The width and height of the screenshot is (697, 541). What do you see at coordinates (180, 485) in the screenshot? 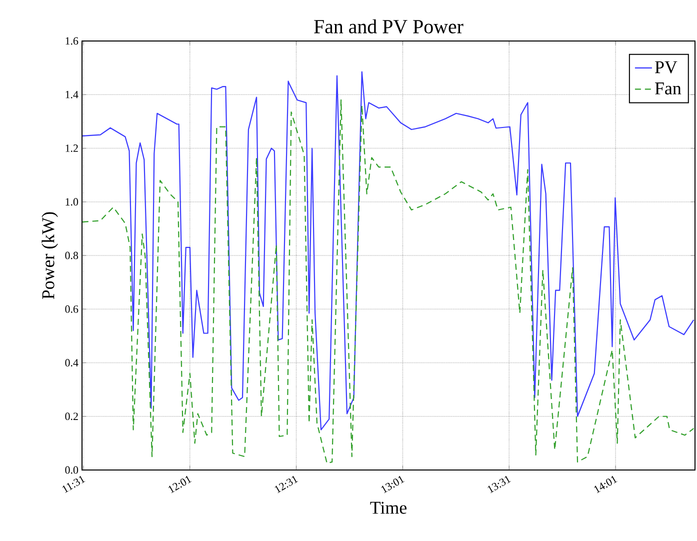
I see `x-tick-label: 12:01` at bounding box center [180, 485].